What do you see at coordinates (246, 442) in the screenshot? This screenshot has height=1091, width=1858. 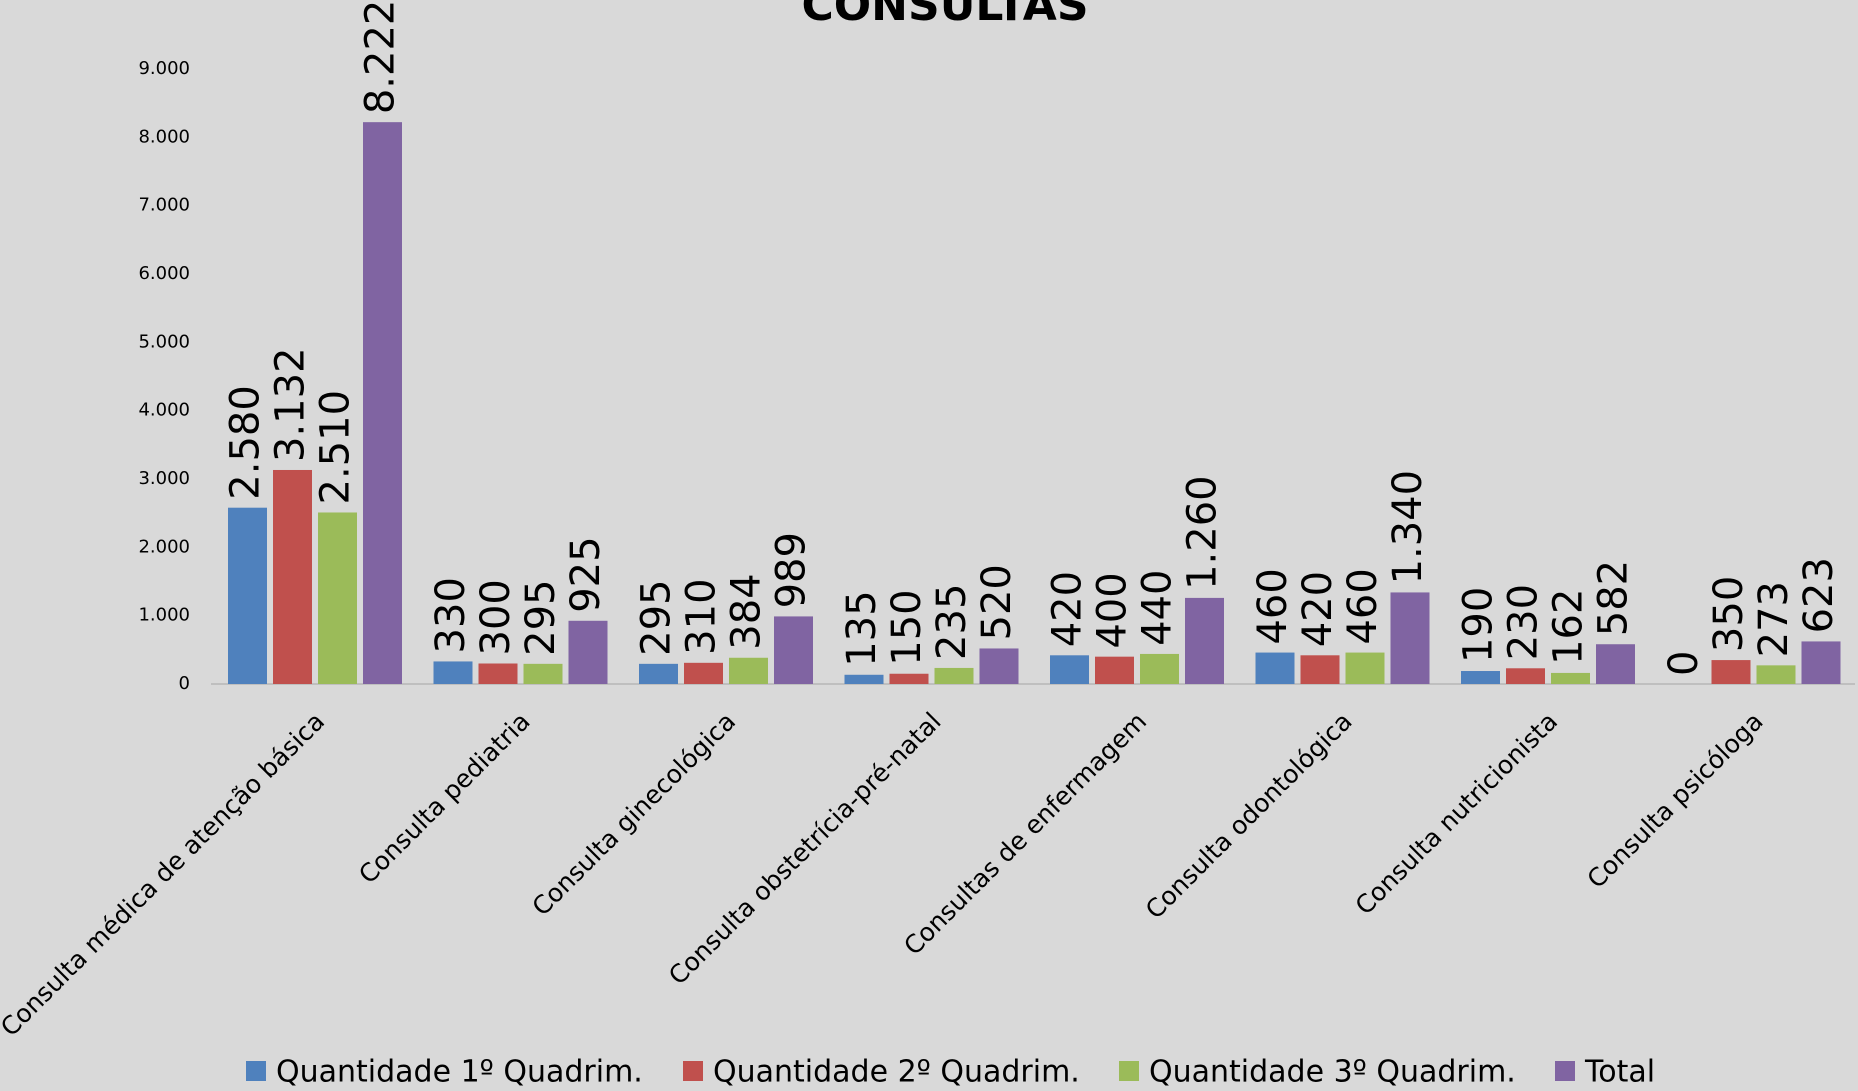 I see `value-label: 2.580` at bounding box center [246, 442].